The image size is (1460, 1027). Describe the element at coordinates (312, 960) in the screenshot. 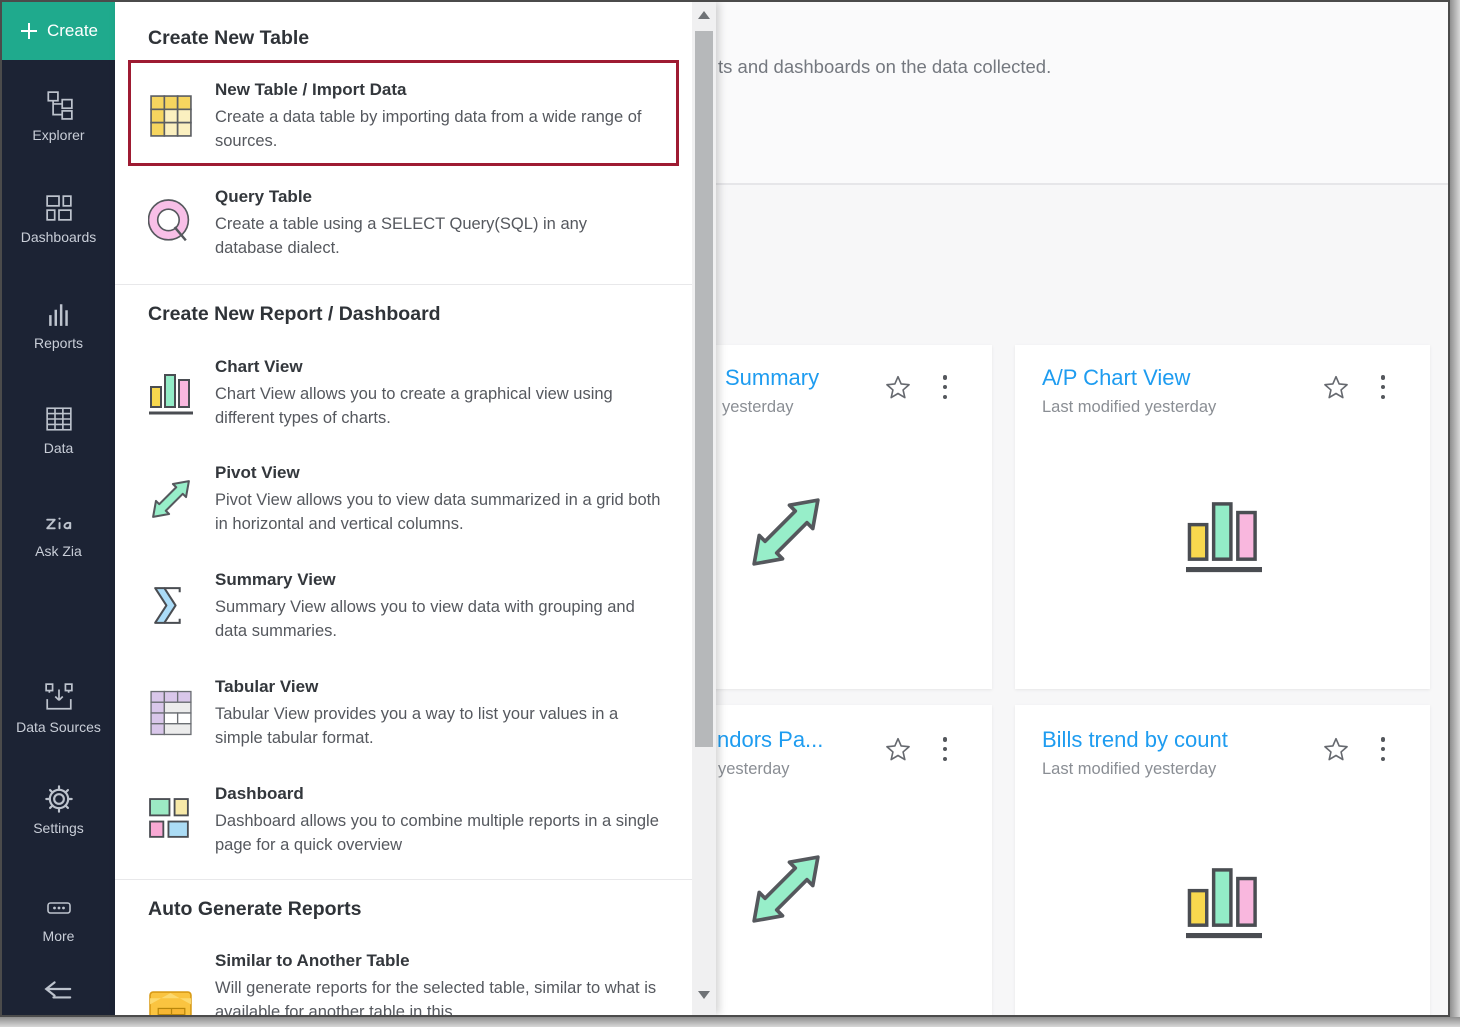

I see `menu-item-title: Similar to Another Table` at that location.